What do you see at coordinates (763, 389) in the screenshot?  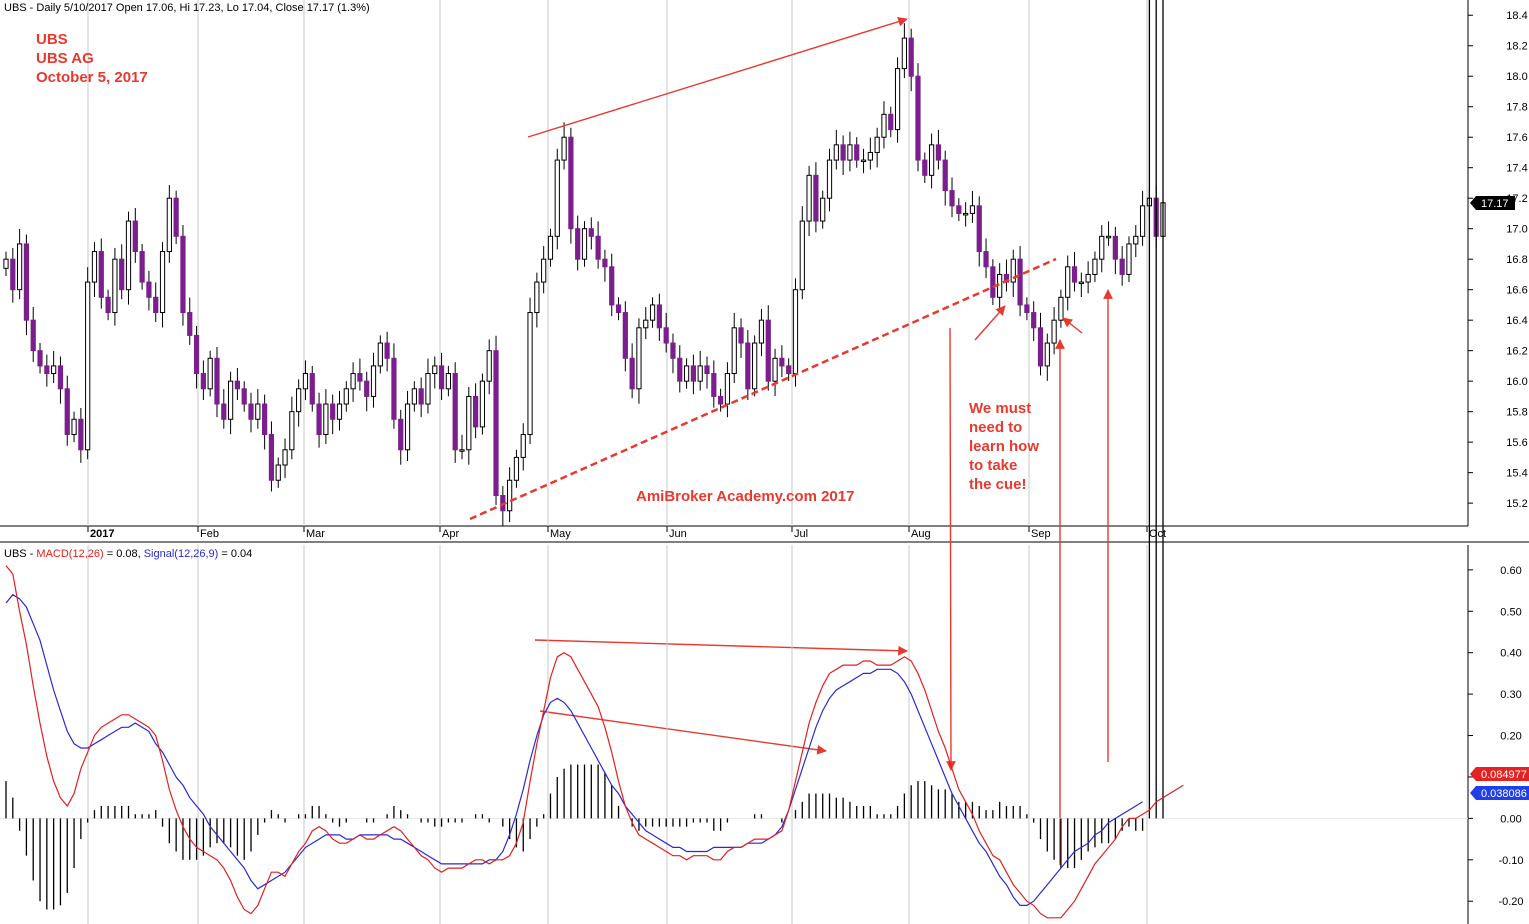 I see `trend-support-line` at bounding box center [763, 389].